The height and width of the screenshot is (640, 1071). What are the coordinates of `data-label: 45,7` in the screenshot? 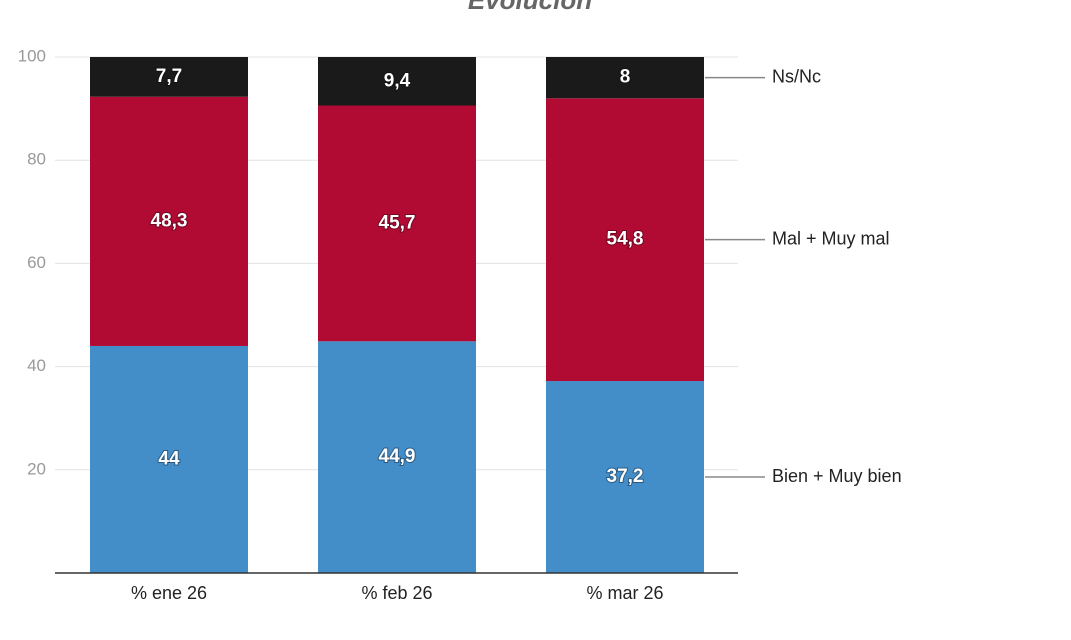 It's located at (397, 222).